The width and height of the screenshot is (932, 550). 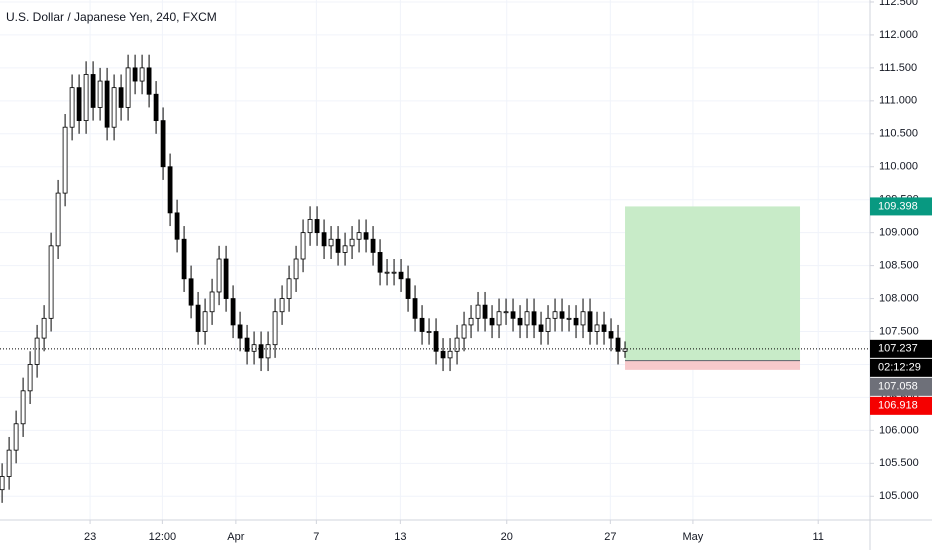 What do you see at coordinates (235, 537) in the screenshot?
I see `x-tick-label: Apr` at bounding box center [235, 537].